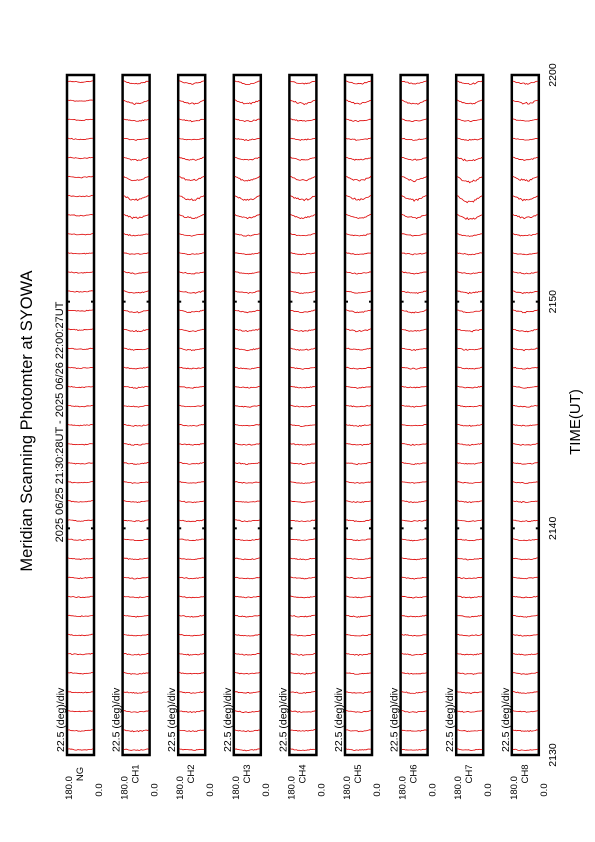 This screenshot has width=595, height=842. I want to click on panel-ng: 180.0NG 0.0 22.5 (deg)/div, so click(80, 436).